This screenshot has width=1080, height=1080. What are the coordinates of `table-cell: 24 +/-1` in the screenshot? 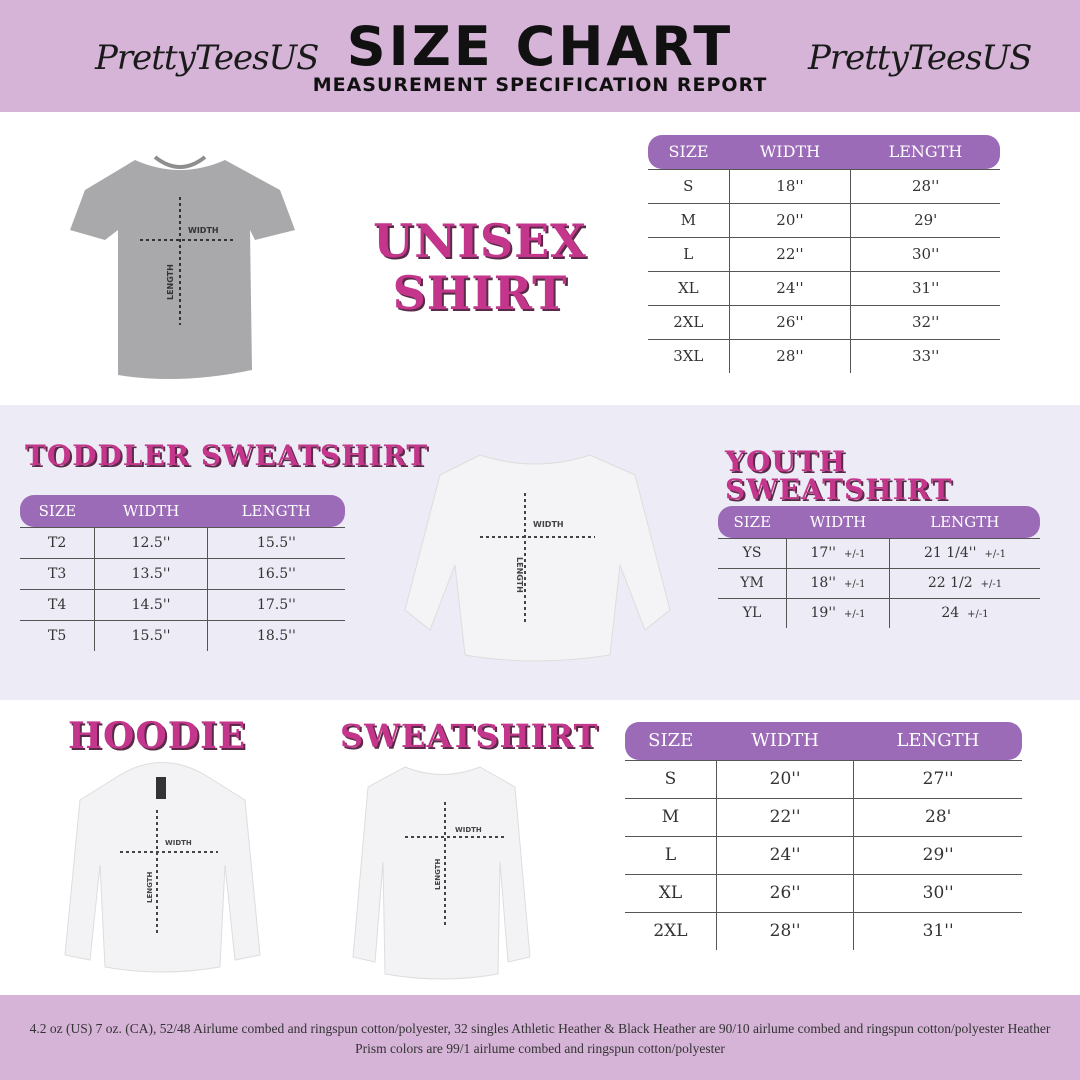 It's located at (964, 612).